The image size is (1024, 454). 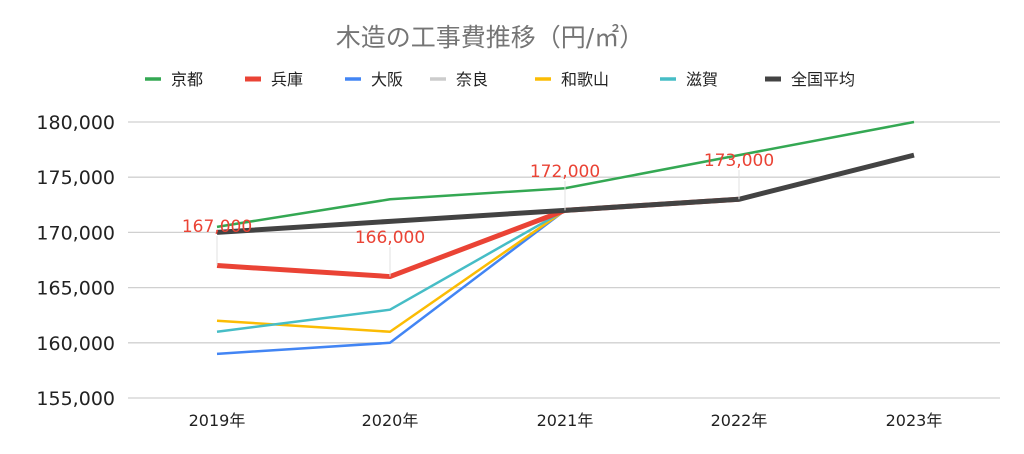 I want to click on x-tick-label: 2021年, so click(x=565, y=420).